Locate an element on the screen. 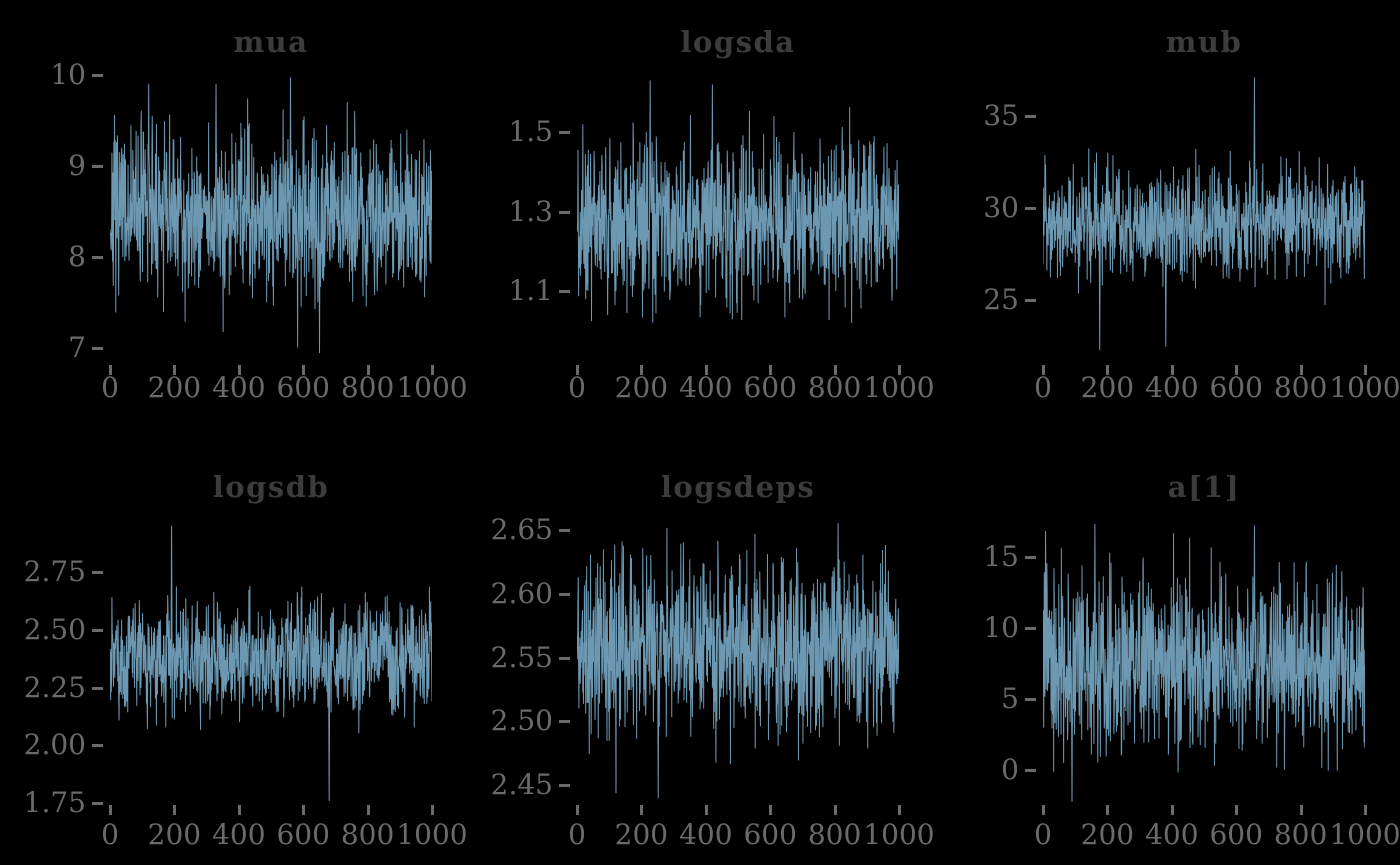 This screenshot has height=865, width=1400. y-tick-label: 2.45 is located at coordinates (521, 785).